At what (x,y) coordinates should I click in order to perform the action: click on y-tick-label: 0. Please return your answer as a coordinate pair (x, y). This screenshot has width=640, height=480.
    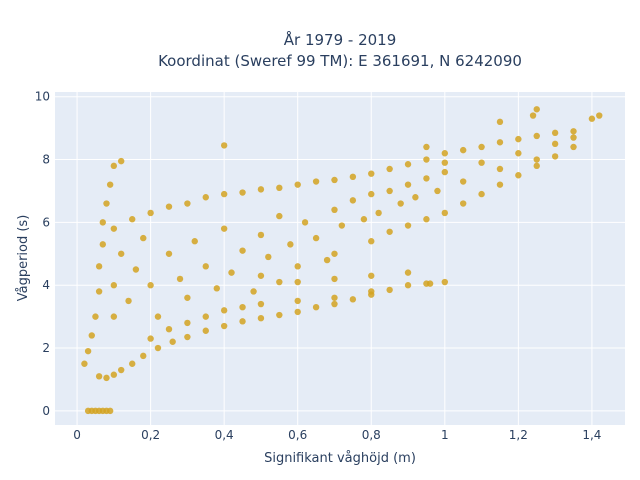
    Looking at the image, I should click on (46, 411).